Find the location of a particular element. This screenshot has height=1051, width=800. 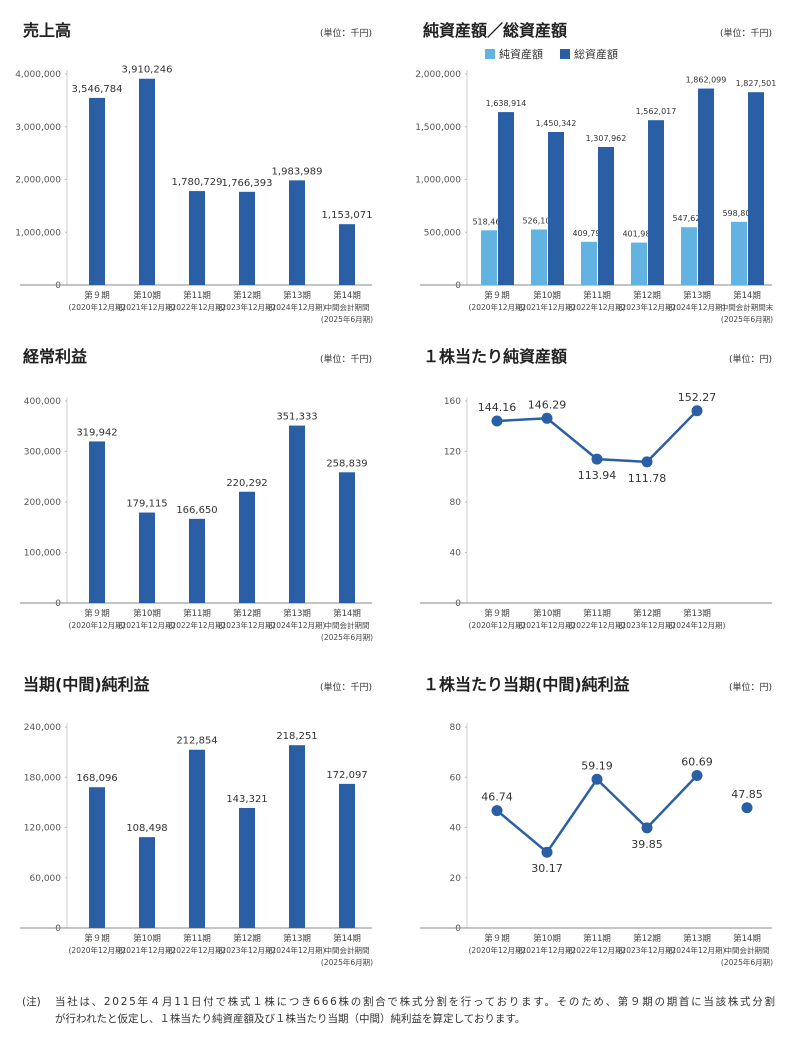

y-tick-label: 160 is located at coordinates (452, 402).